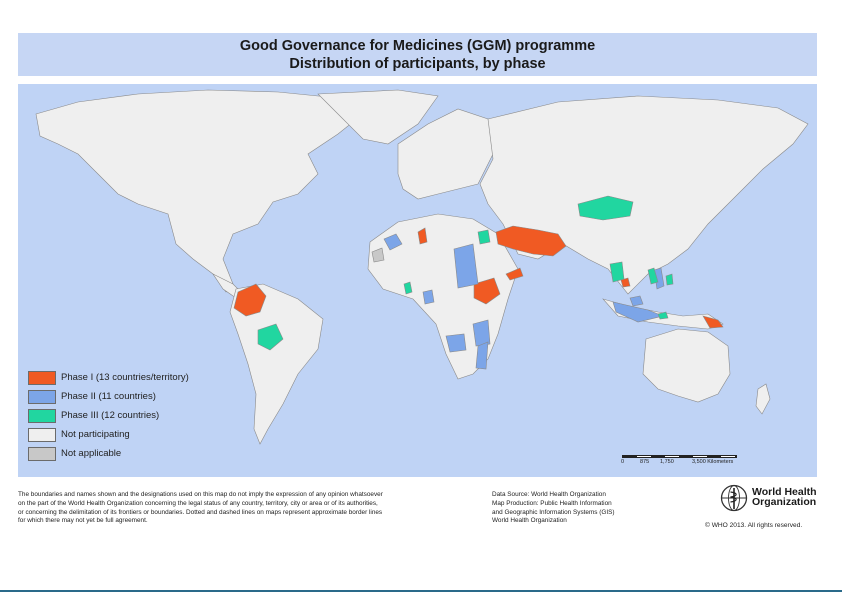  I want to click on legend-swatch-not-participating, so click(42, 435).